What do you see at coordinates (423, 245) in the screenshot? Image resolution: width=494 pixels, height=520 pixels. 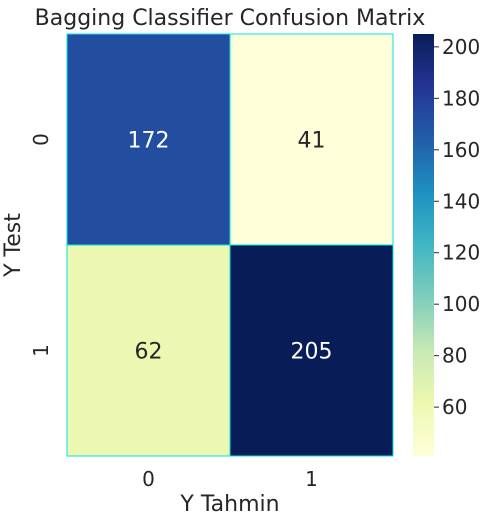 I see `colorbar-gradient` at bounding box center [423, 245].